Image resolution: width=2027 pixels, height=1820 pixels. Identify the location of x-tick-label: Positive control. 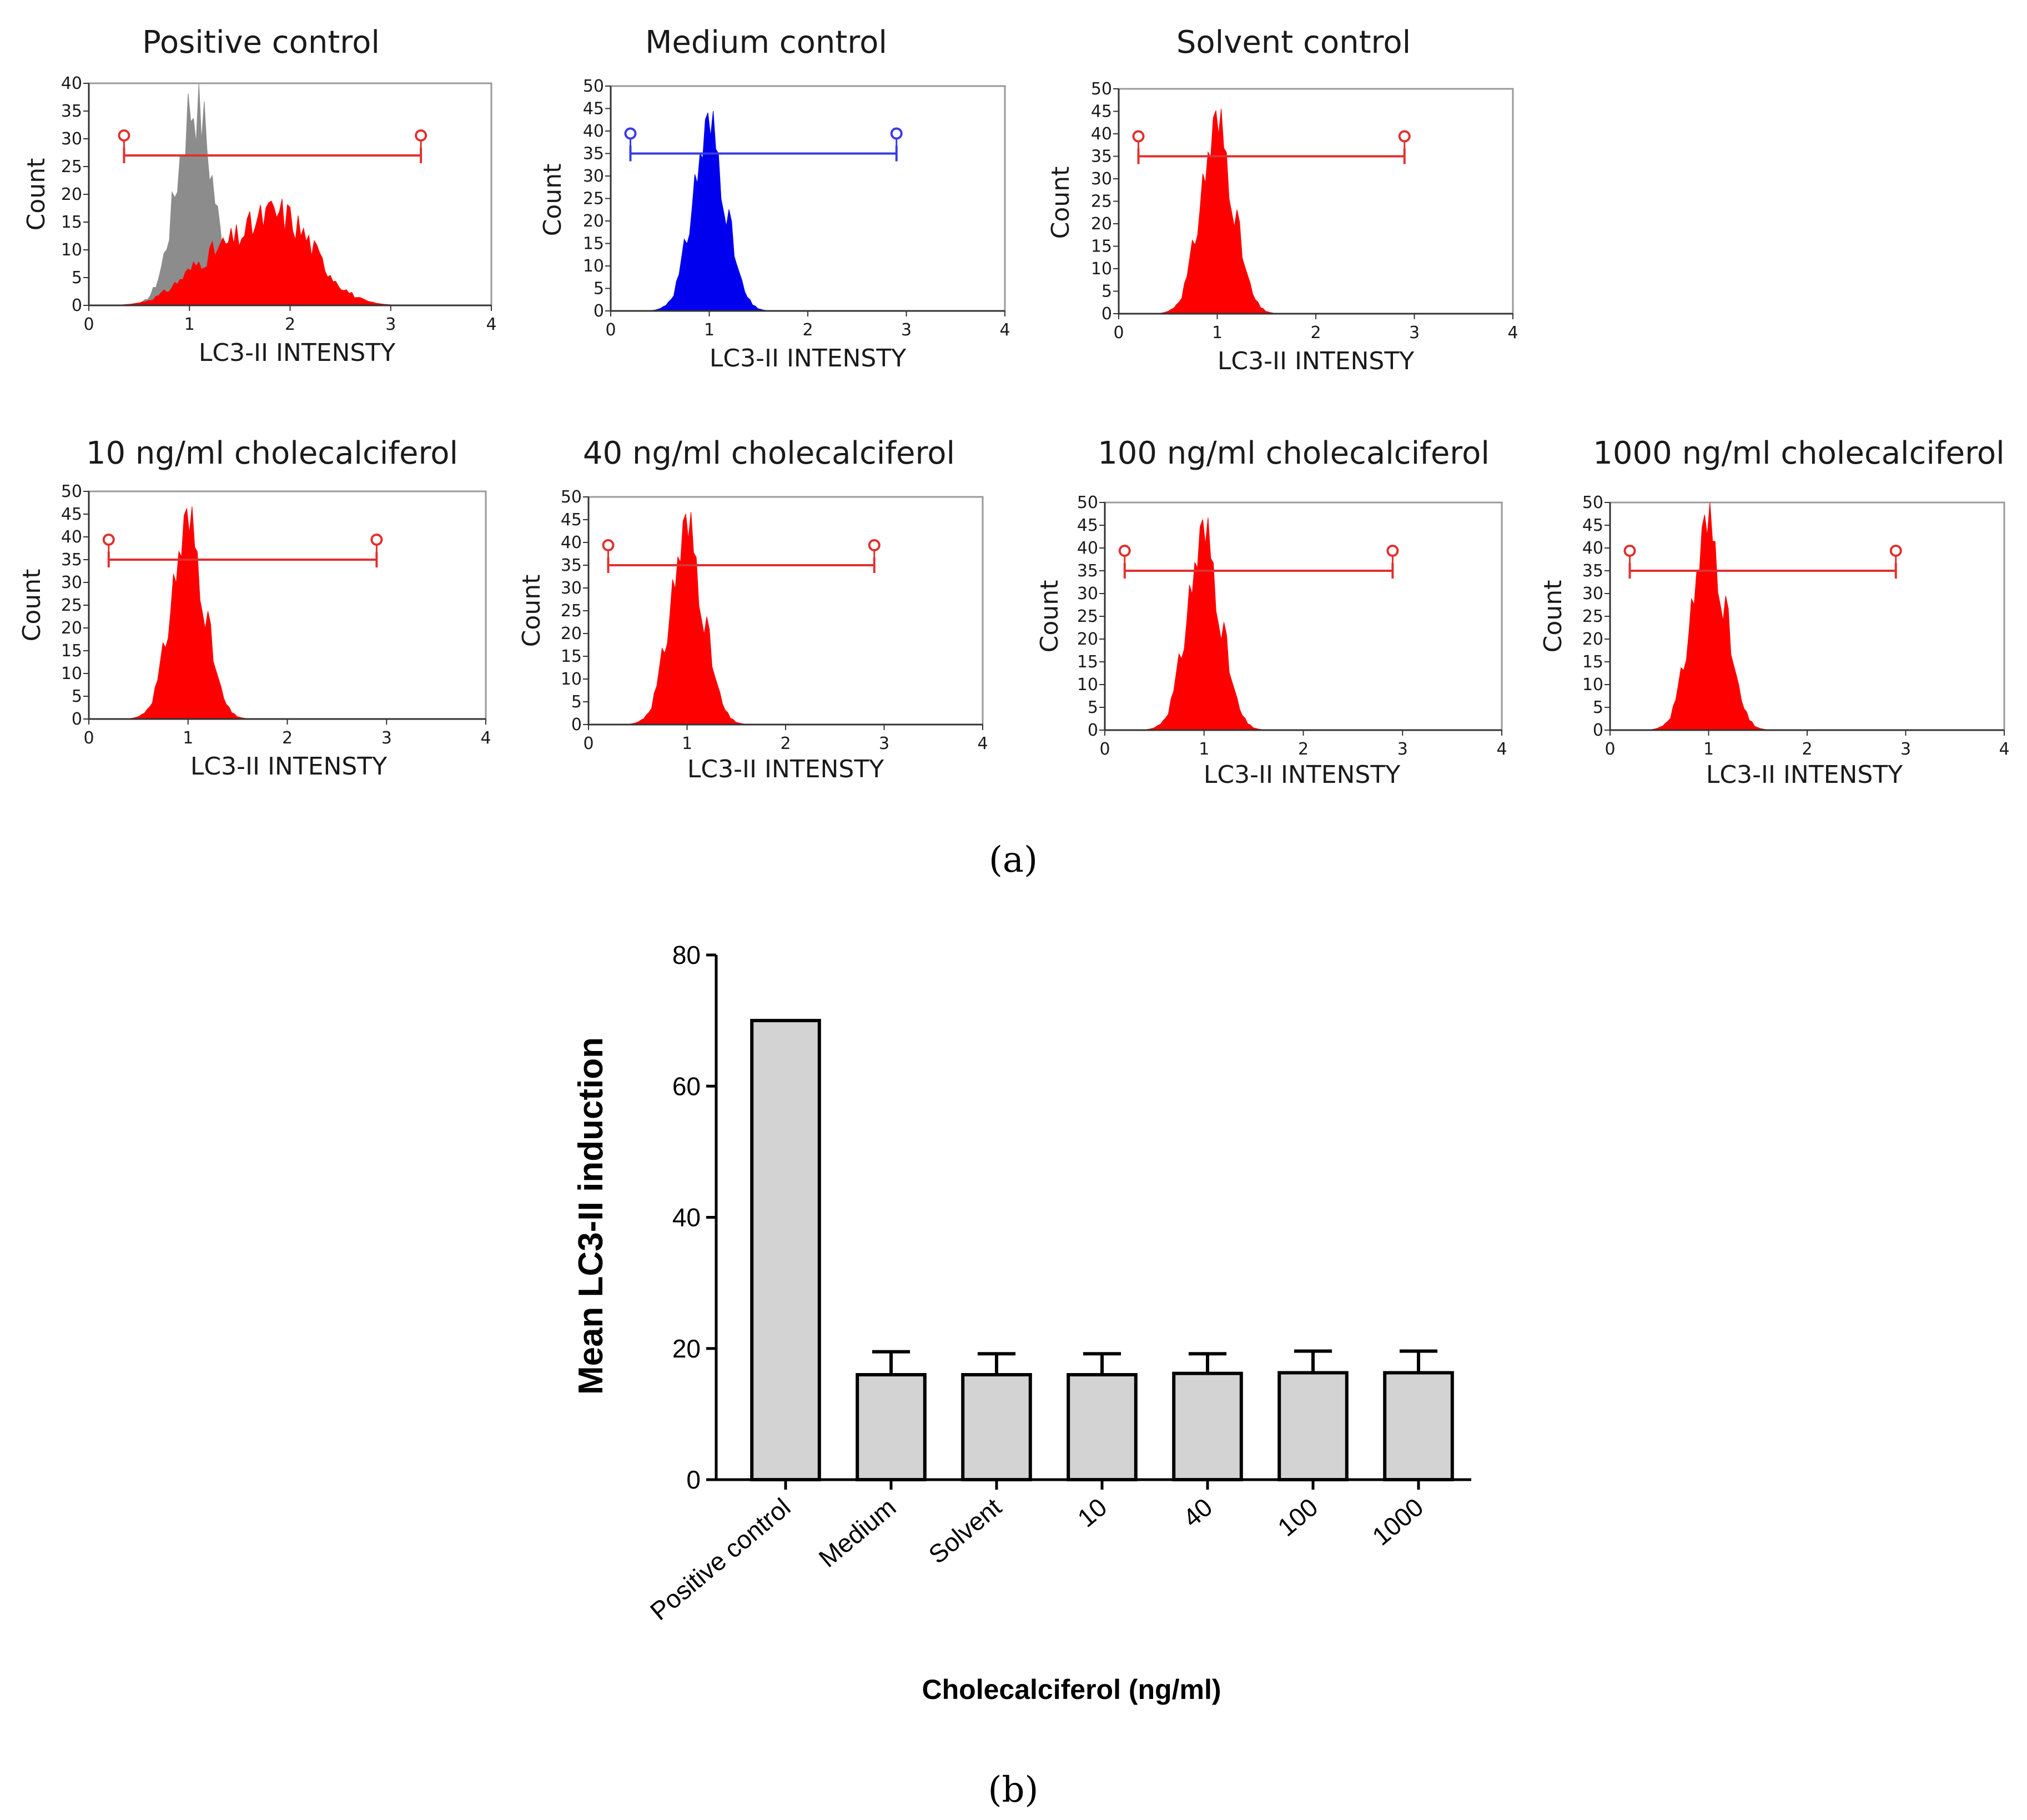
(720, 1559).